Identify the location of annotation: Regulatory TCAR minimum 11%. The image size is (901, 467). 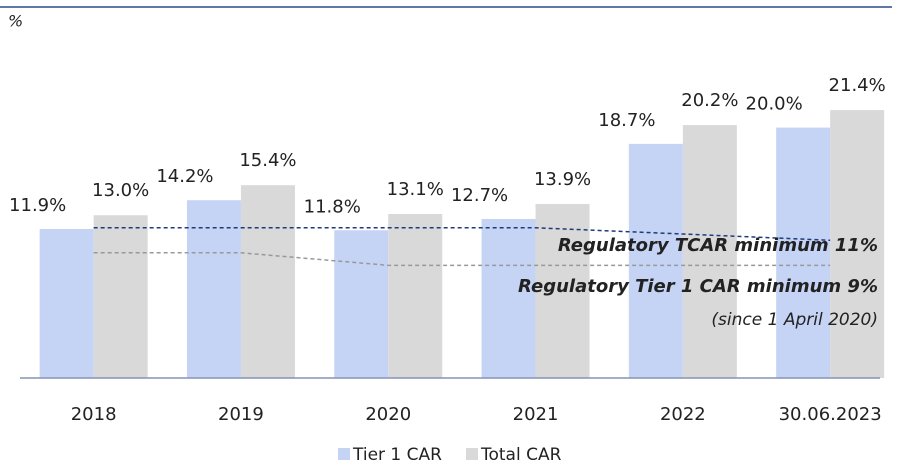
(718, 245).